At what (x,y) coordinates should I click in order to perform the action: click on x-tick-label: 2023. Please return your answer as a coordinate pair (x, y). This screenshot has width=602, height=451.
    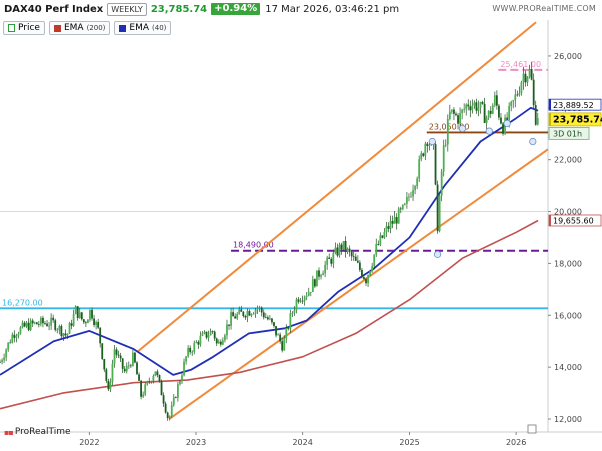
    Looking at the image, I should click on (196, 442).